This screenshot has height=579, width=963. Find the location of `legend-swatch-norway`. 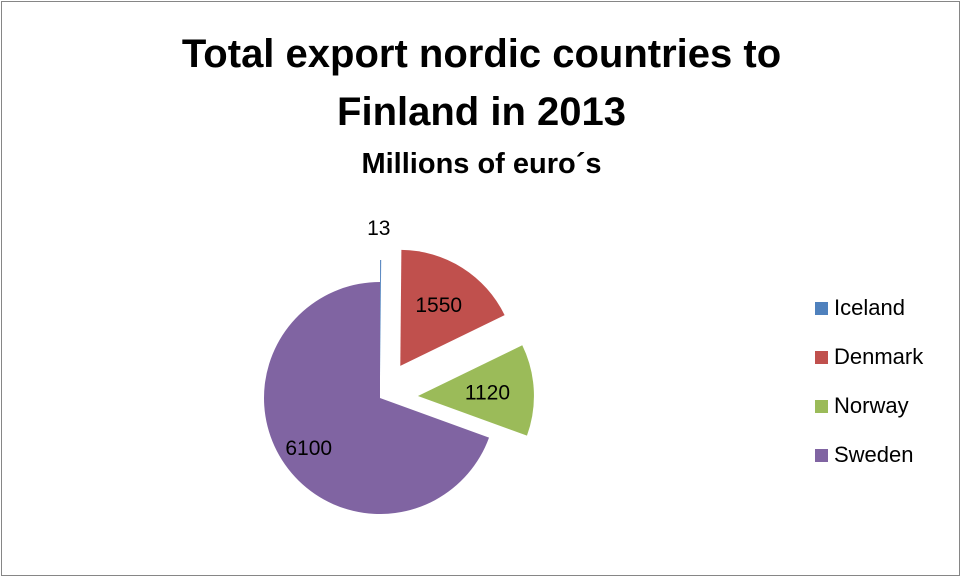

legend-swatch-norway is located at coordinates (821, 406).